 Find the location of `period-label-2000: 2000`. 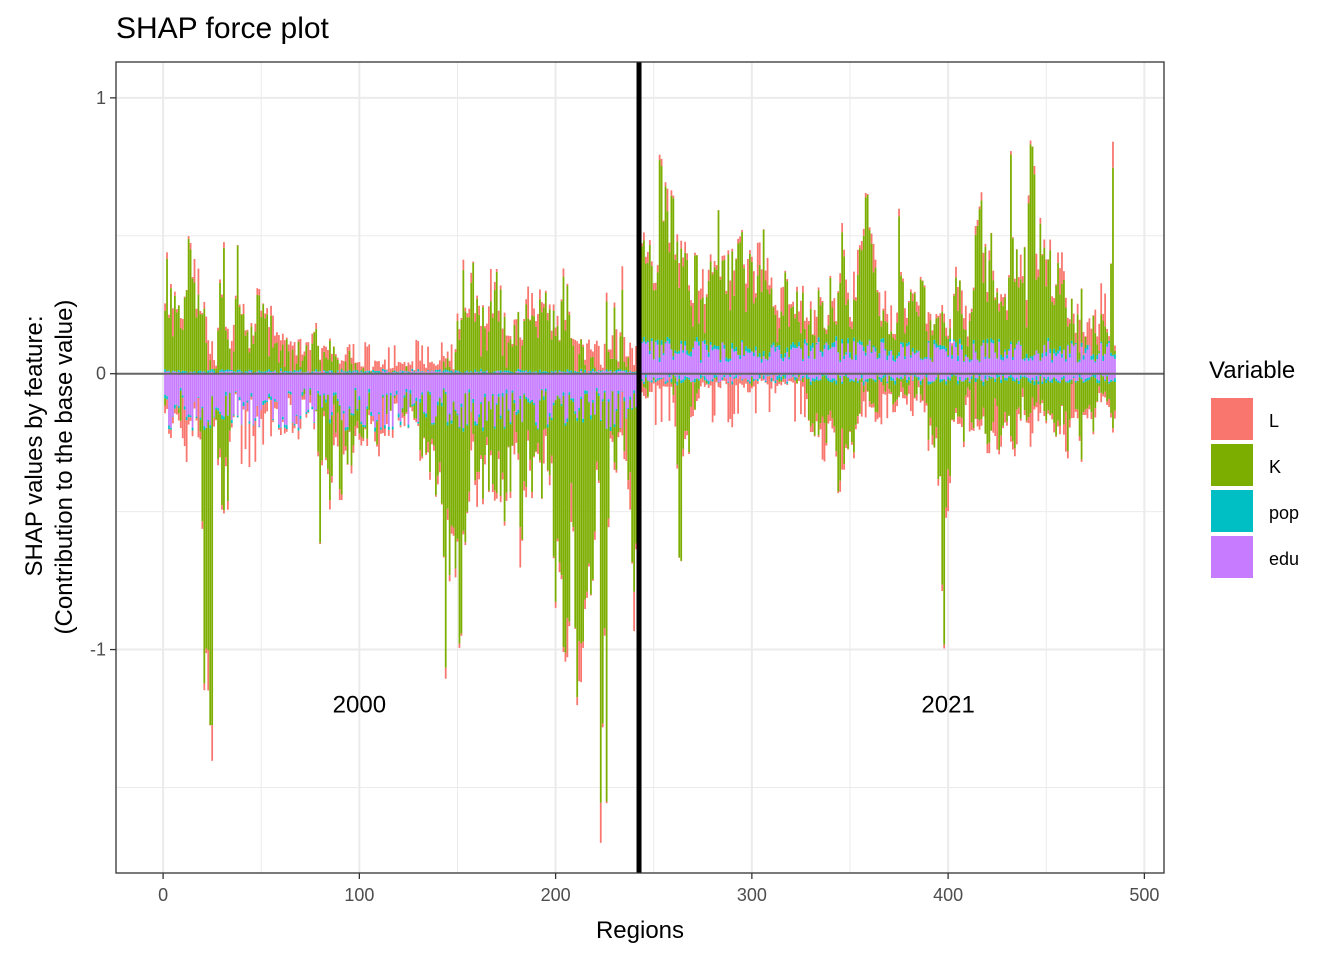

period-label-2000: 2000 is located at coordinates (359, 705).